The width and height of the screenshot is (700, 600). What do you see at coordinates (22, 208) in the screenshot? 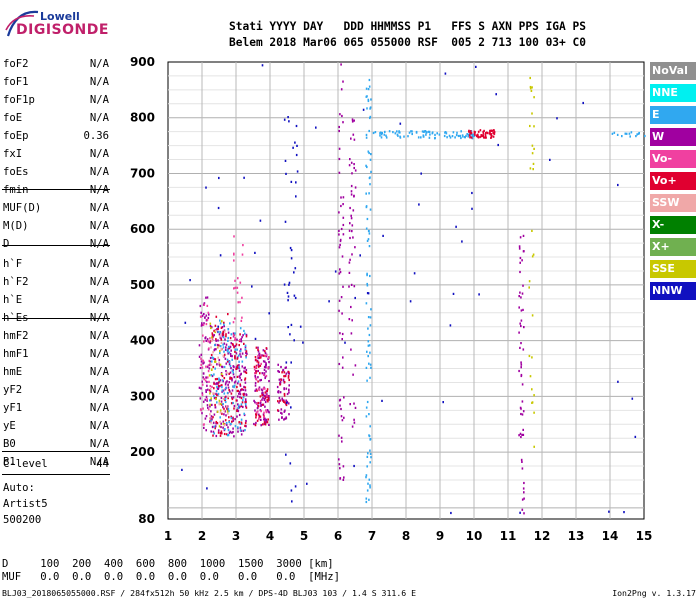
I see `param-label: MUF(D)` at bounding box center [22, 208].